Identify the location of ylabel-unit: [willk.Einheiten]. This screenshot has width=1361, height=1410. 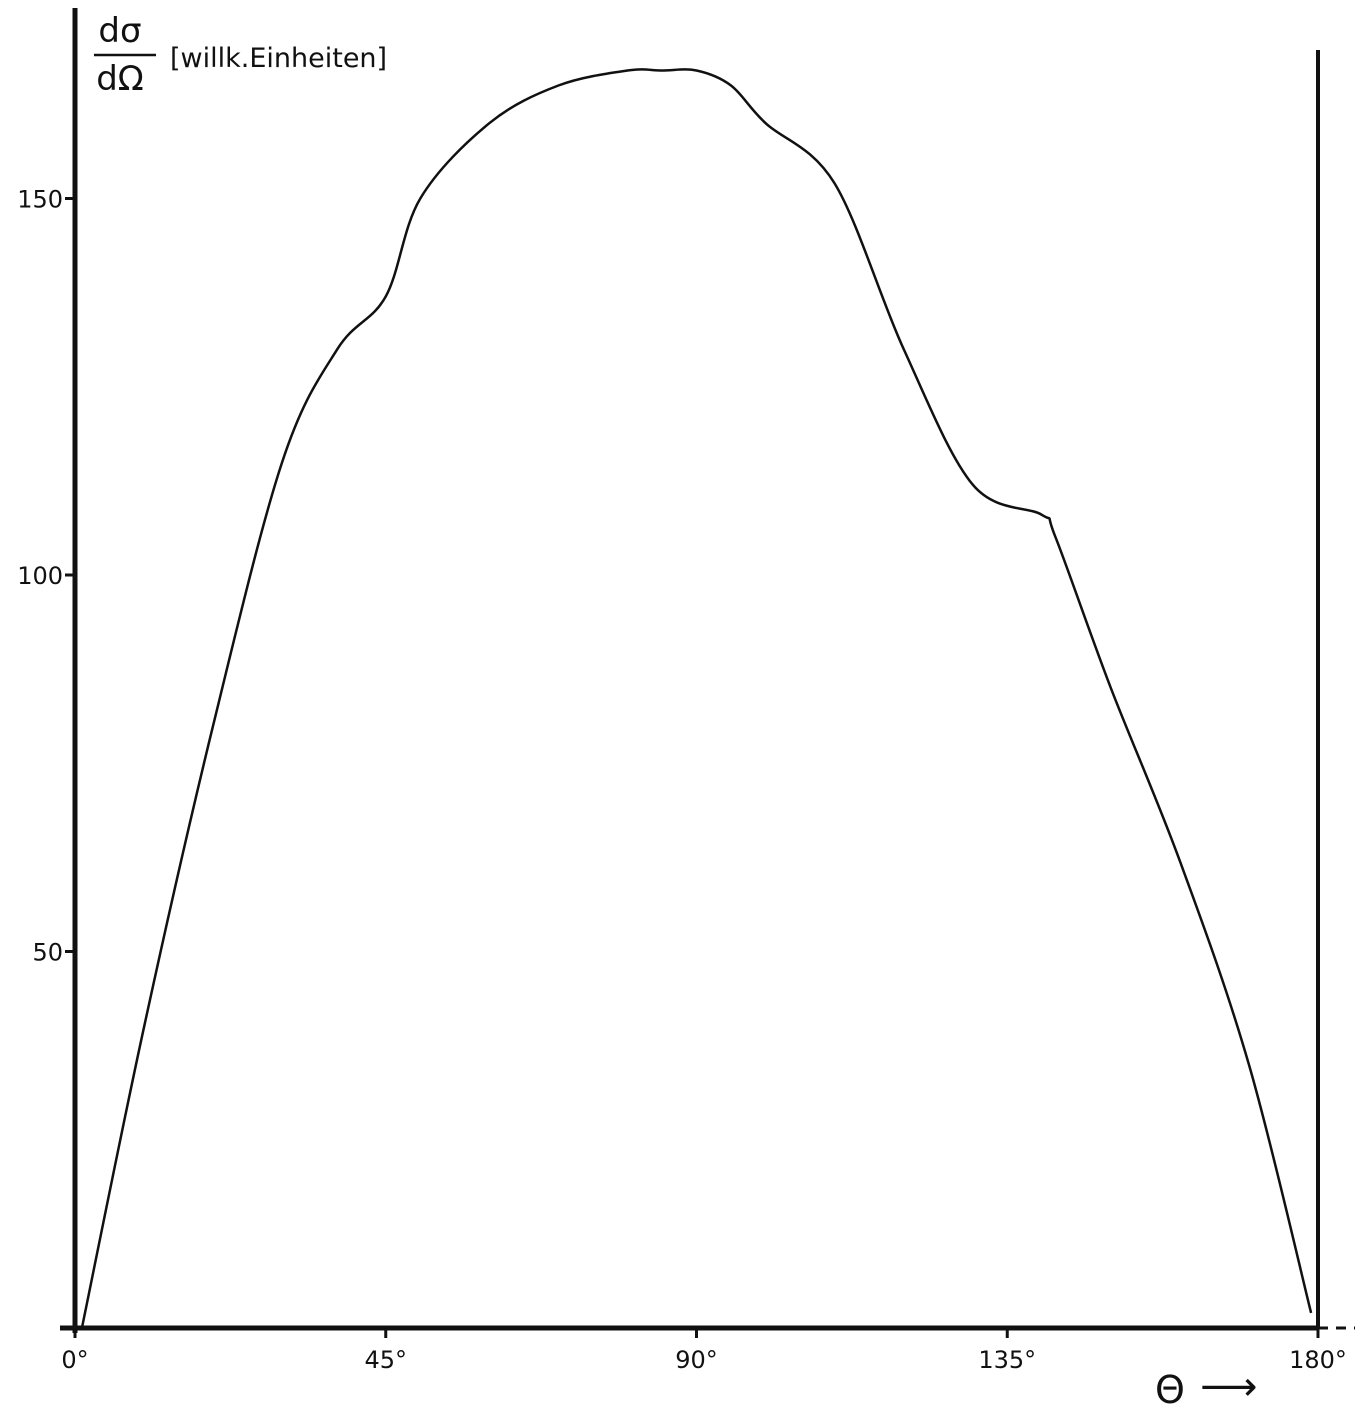
(278, 58).